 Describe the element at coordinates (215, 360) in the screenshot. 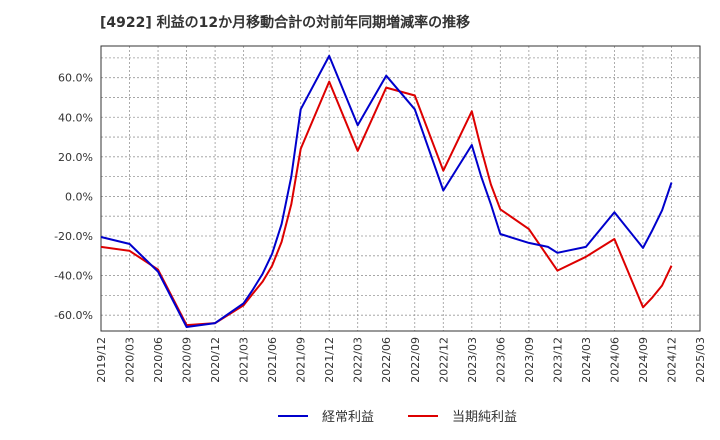

I see `x-tick-label: 2020/12` at that location.